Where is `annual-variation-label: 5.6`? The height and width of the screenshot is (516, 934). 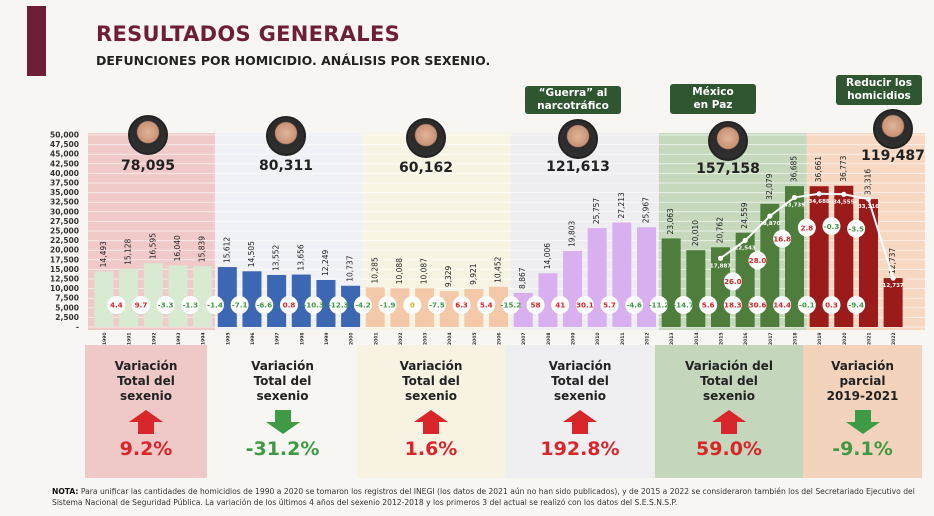
annual-variation-label: 5.6 is located at coordinates (708, 305).